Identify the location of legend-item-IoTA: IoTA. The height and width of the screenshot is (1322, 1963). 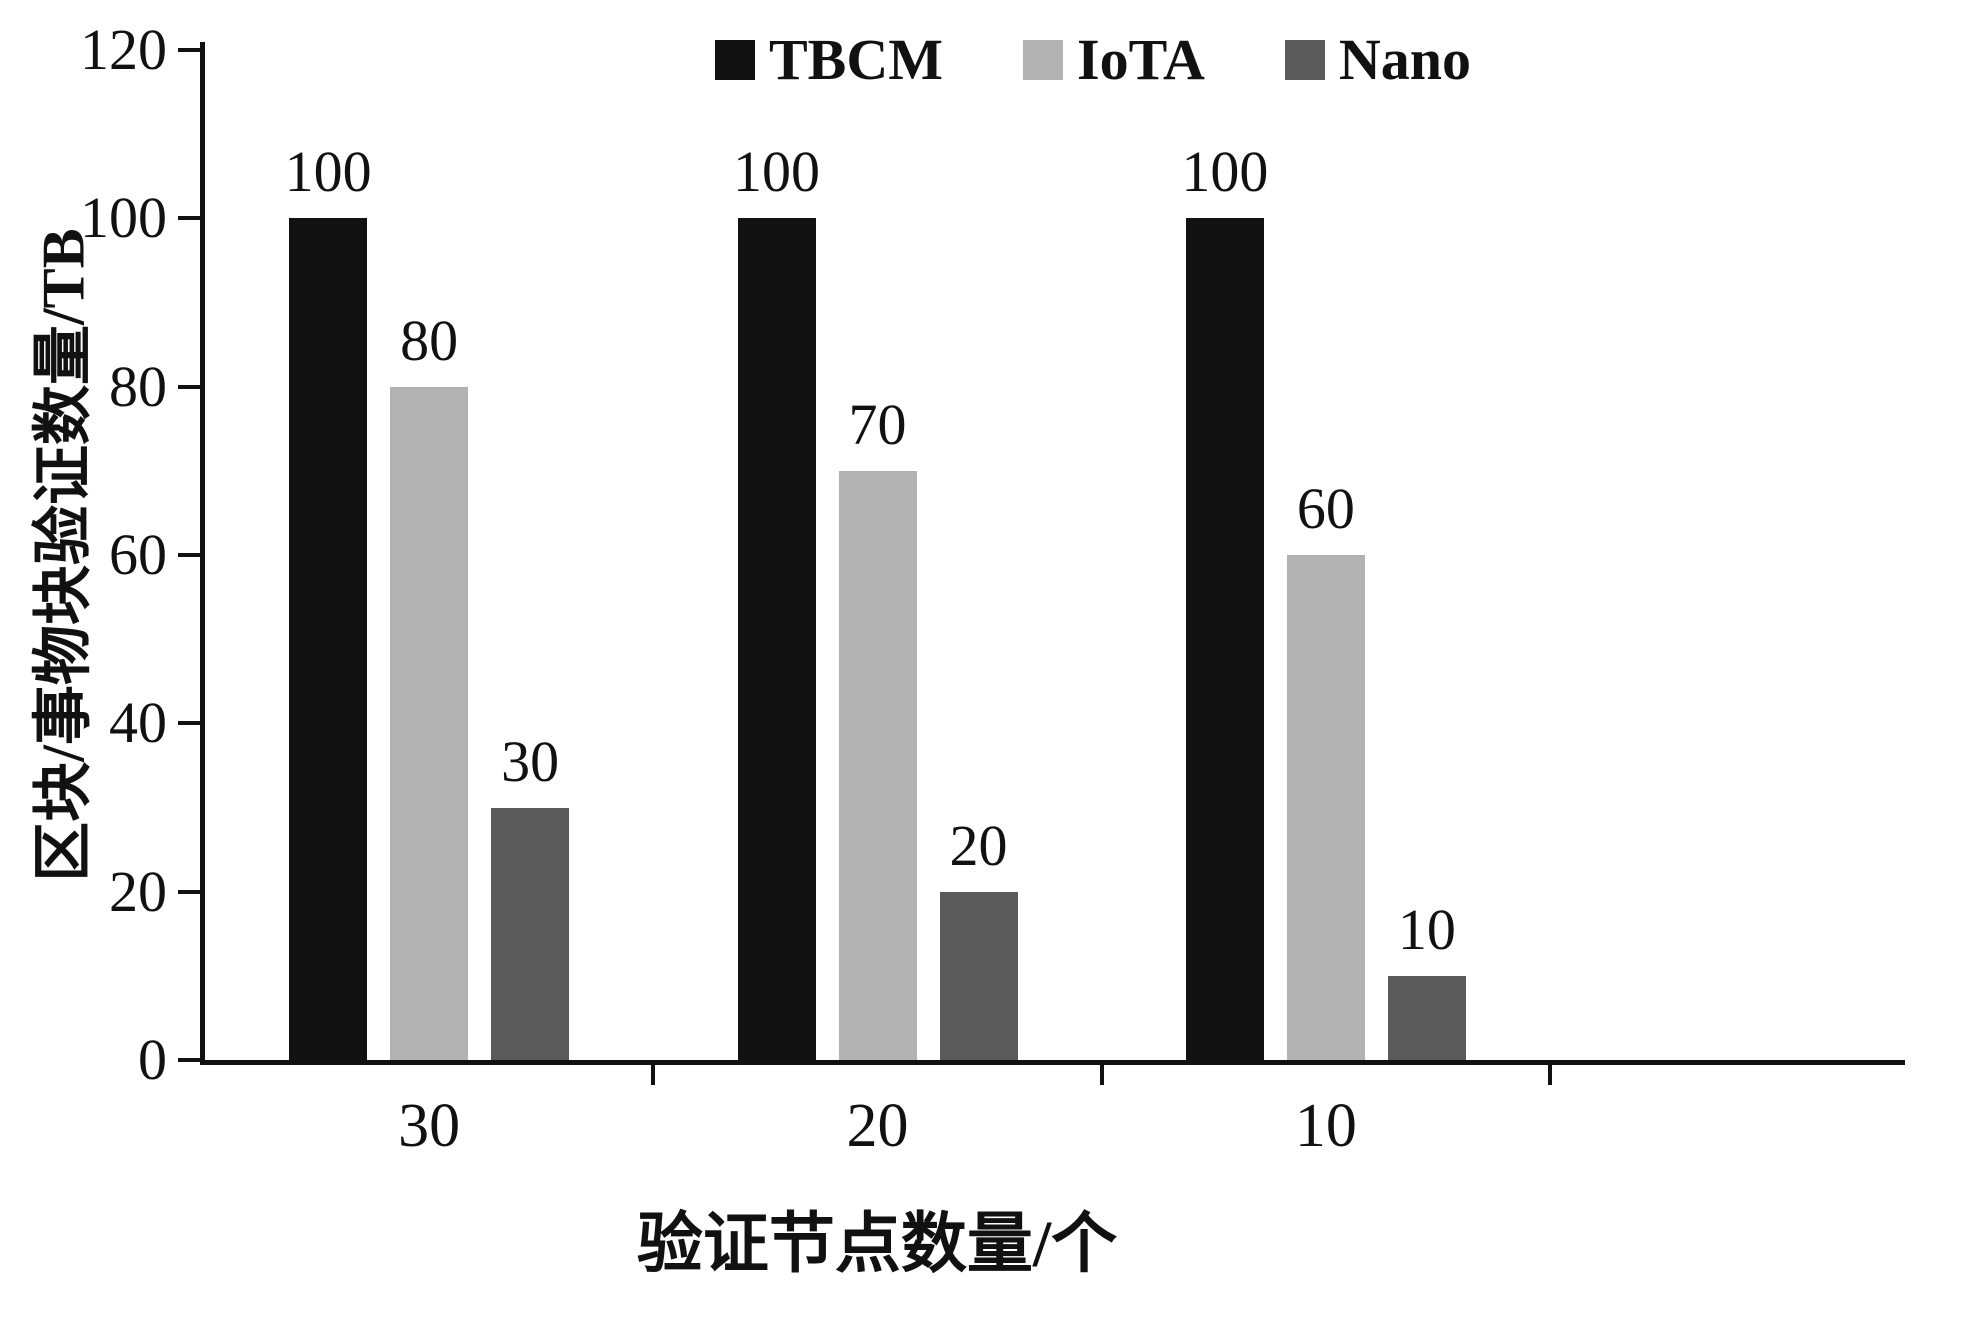
(1114, 59).